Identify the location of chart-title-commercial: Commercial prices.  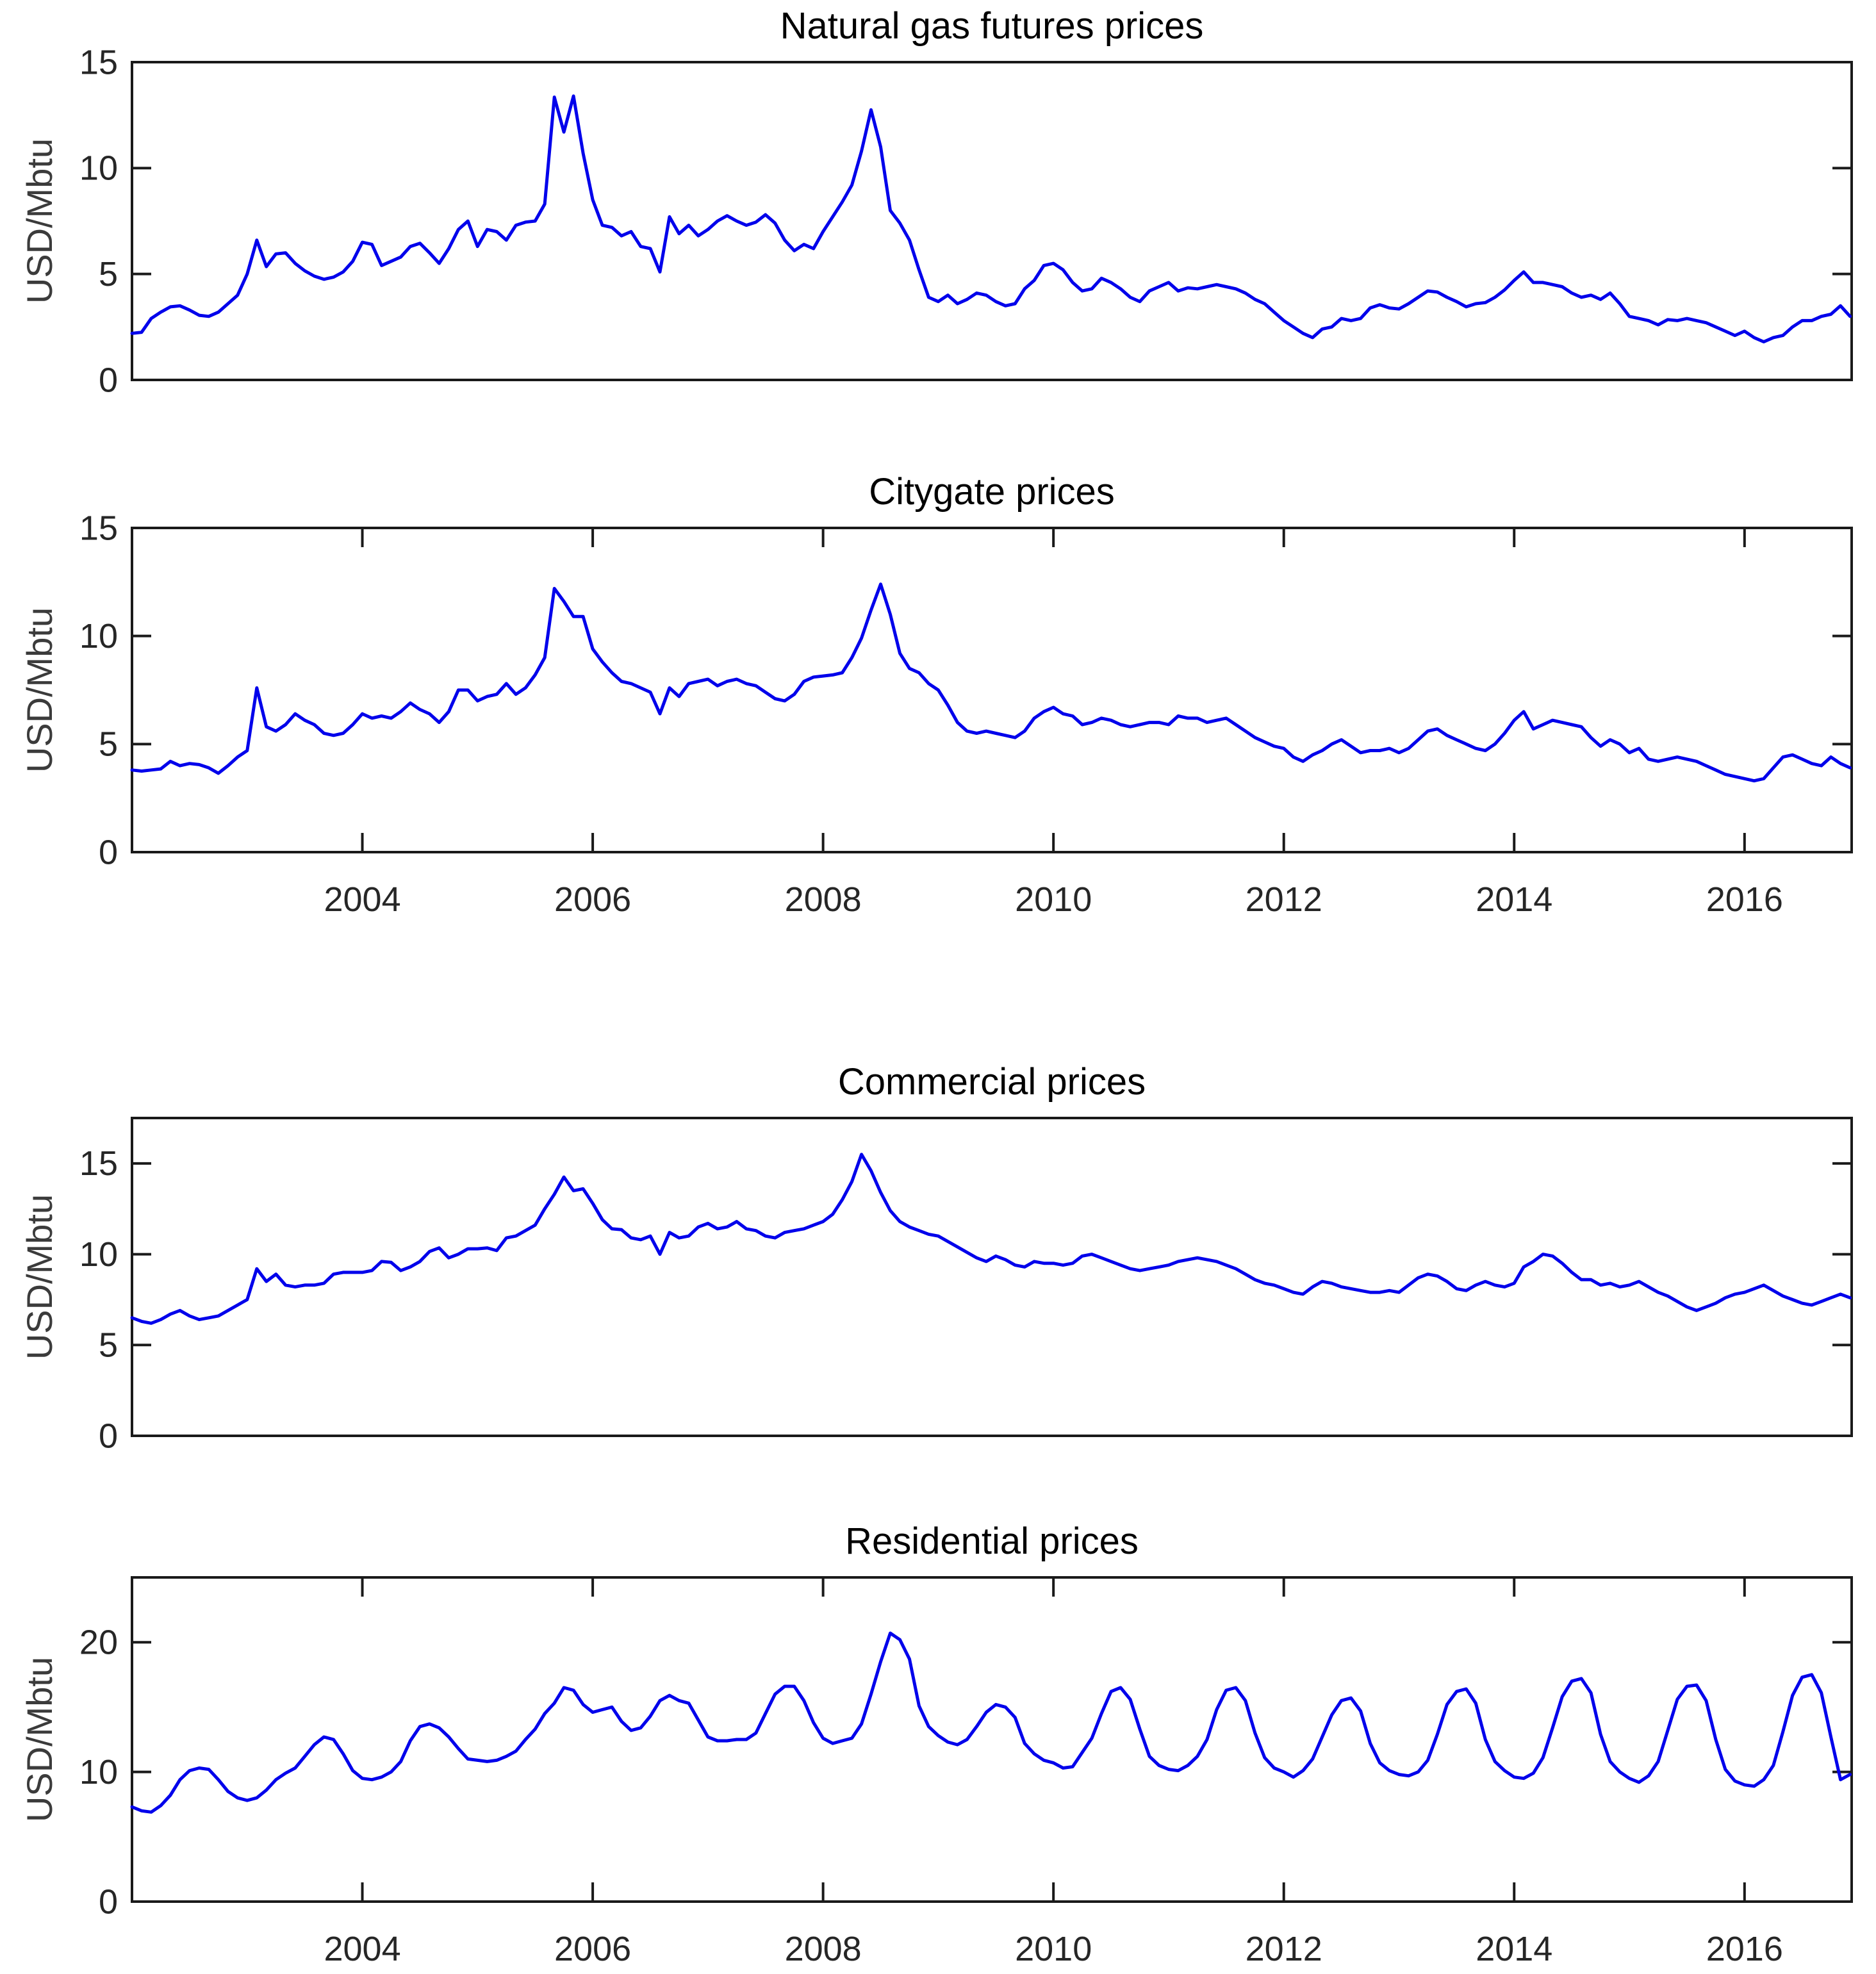
(991, 1082).